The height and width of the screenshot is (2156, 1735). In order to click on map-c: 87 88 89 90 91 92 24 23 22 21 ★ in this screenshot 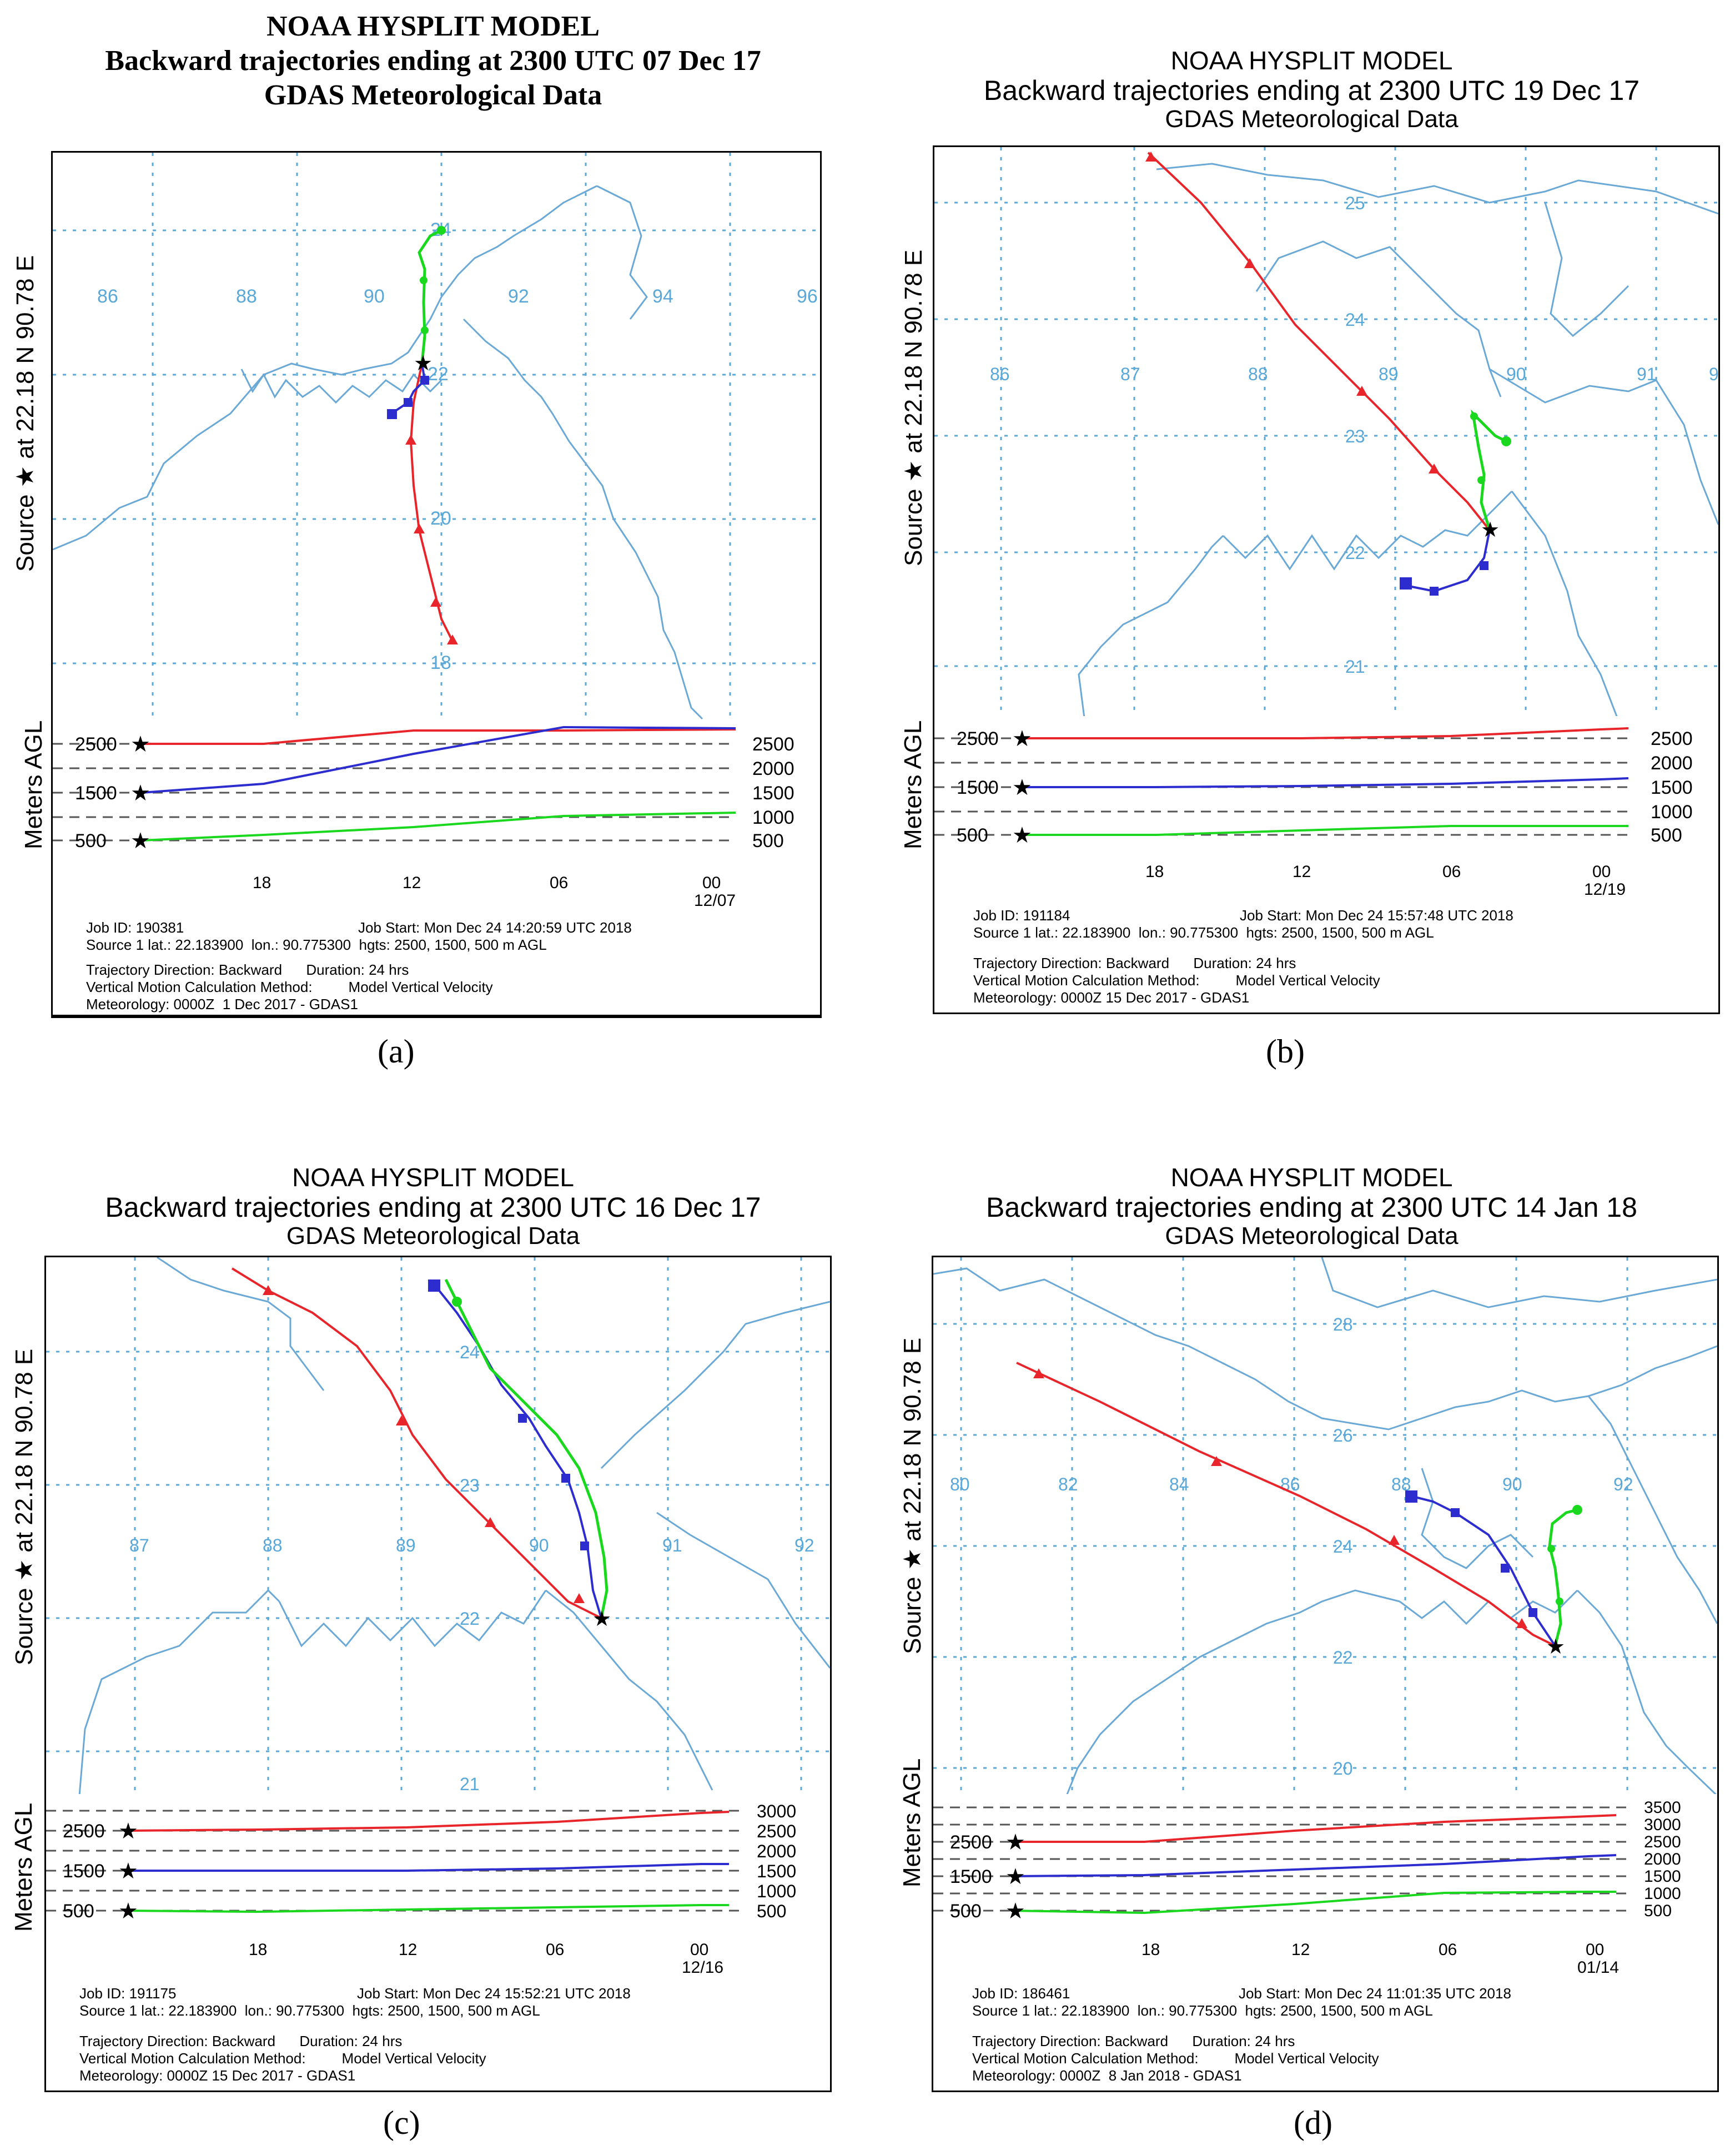, I will do `click(438, 1526)`.